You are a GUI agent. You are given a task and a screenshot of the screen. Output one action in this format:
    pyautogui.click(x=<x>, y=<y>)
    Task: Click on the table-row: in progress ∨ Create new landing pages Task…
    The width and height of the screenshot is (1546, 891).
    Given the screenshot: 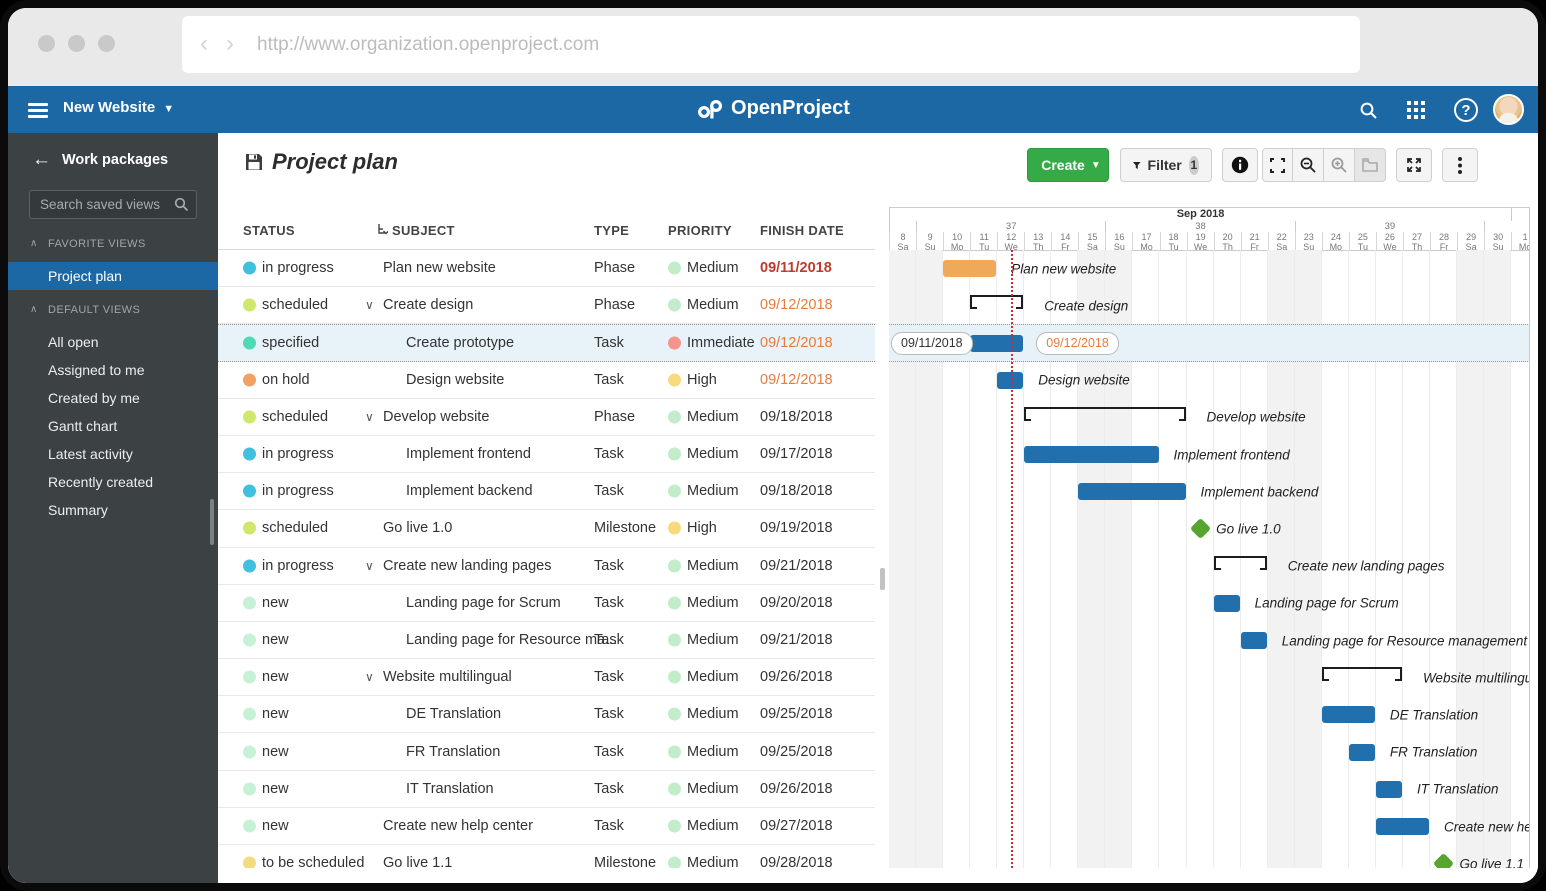 What is the action you would take?
    pyautogui.click(x=546, y=566)
    